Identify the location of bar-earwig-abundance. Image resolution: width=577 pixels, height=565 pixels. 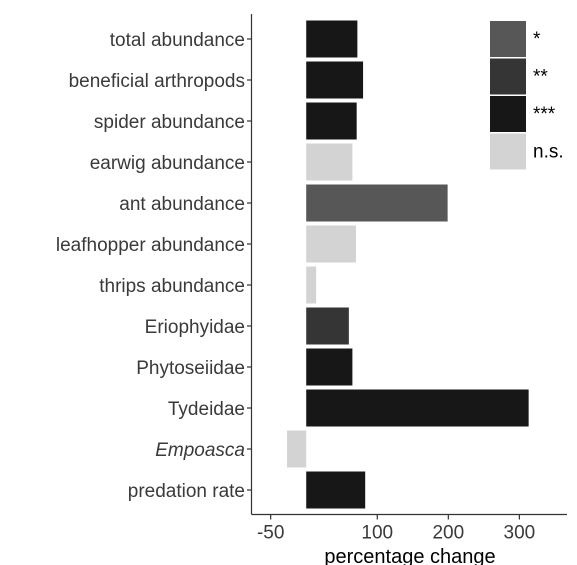
(329, 162).